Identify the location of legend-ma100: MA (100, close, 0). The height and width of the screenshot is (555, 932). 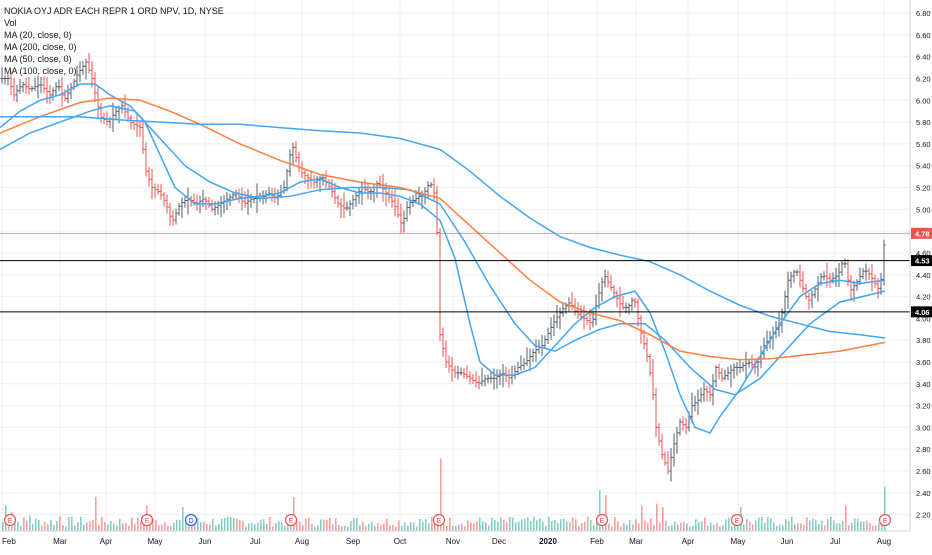
(40, 71).